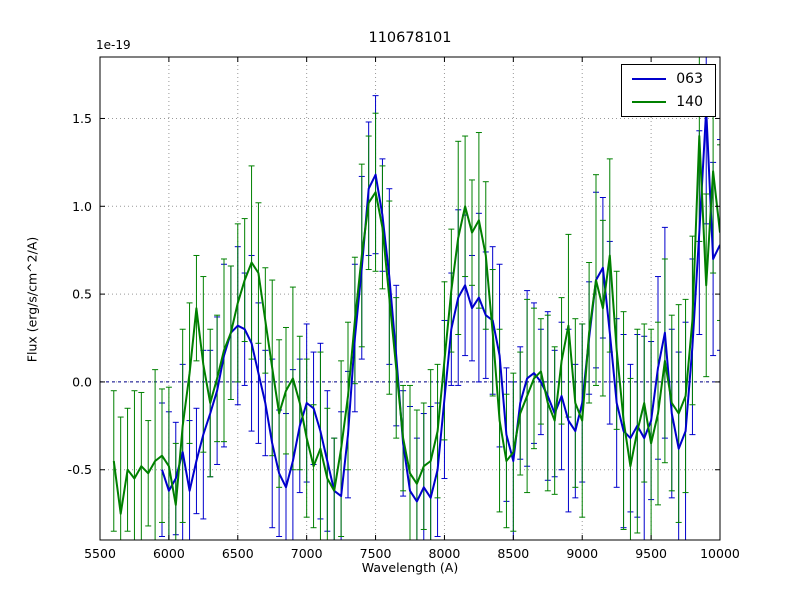 The height and width of the screenshot is (600, 800). What do you see at coordinates (80, 469) in the screenshot?
I see `svg-text: -0.5` at bounding box center [80, 469].